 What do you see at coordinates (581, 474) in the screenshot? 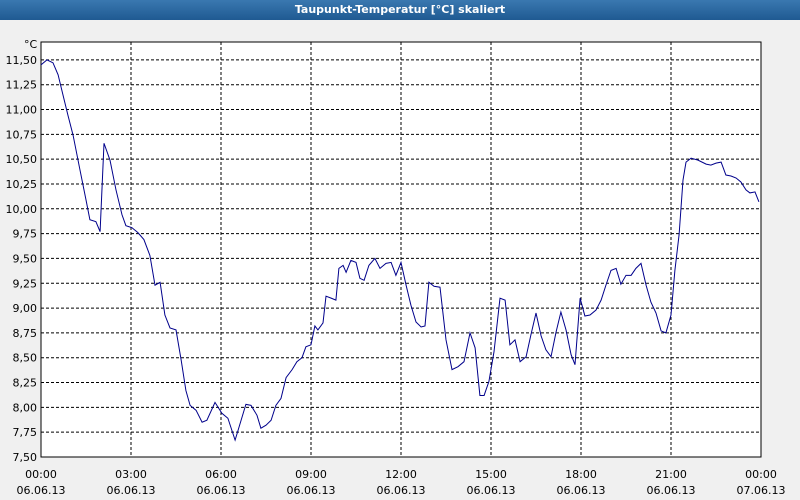
I see `x-tick-label: 18:00` at bounding box center [581, 474].